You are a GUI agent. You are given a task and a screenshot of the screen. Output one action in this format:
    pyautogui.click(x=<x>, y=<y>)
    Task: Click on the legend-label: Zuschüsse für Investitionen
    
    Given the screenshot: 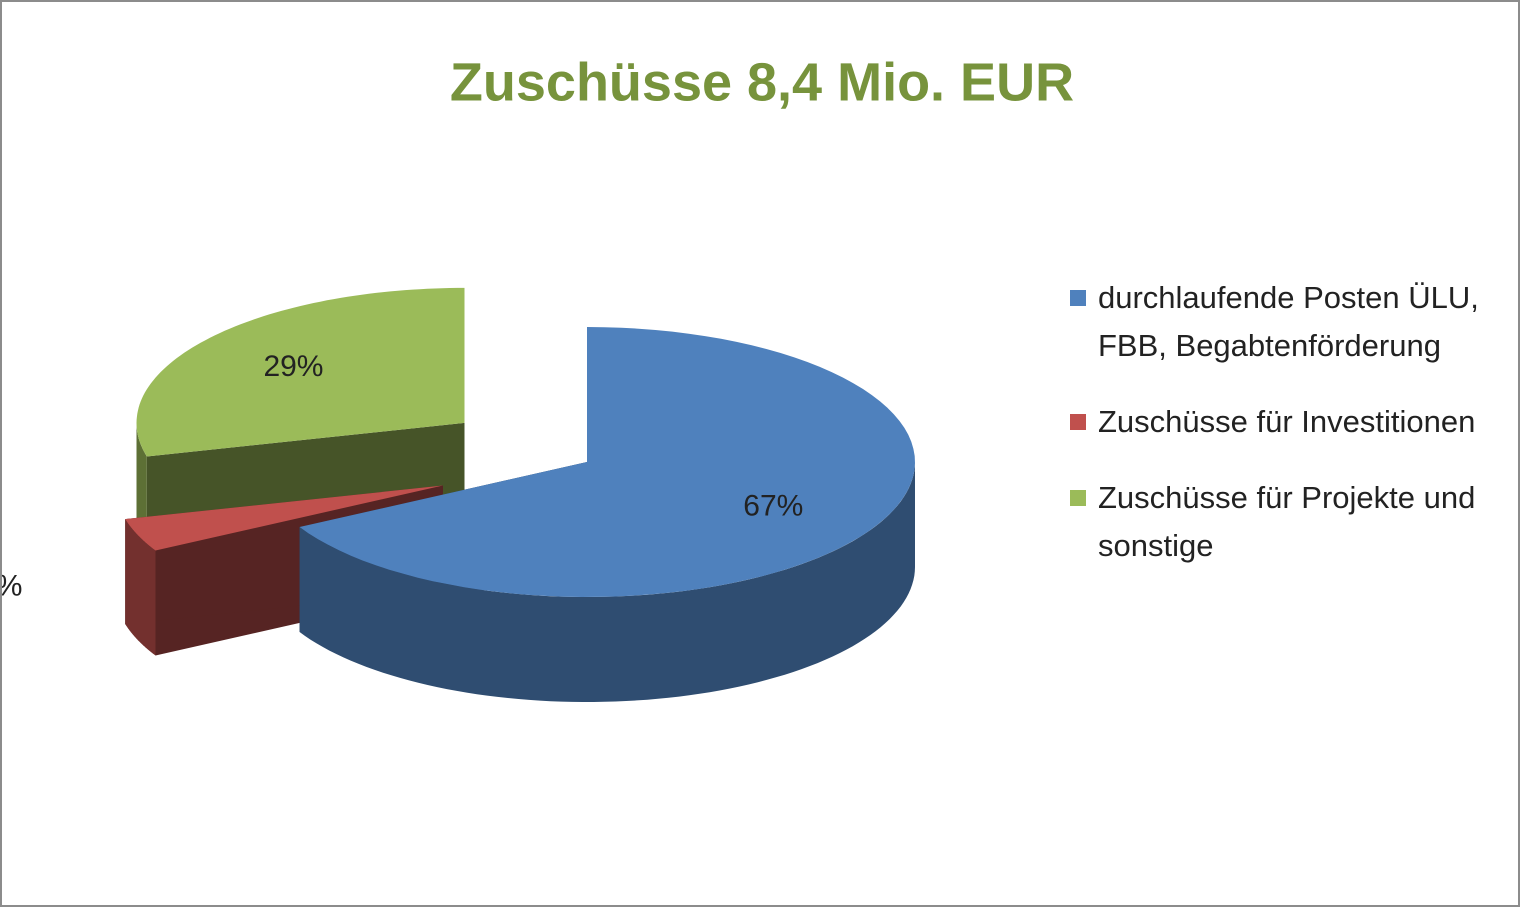 What is the action you would take?
    pyautogui.click(x=1287, y=421)
    